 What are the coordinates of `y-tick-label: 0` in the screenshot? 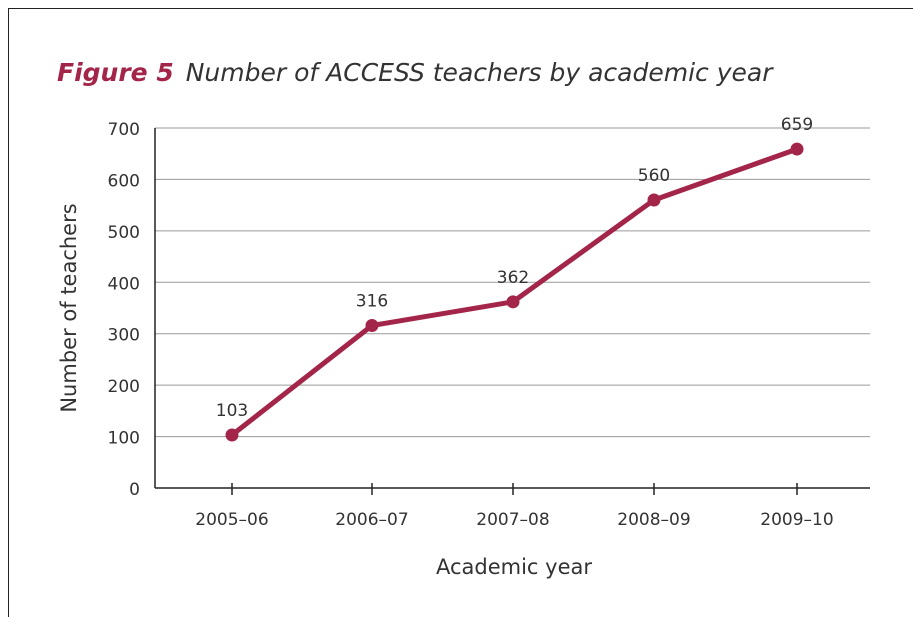 It's located at (134, 490).